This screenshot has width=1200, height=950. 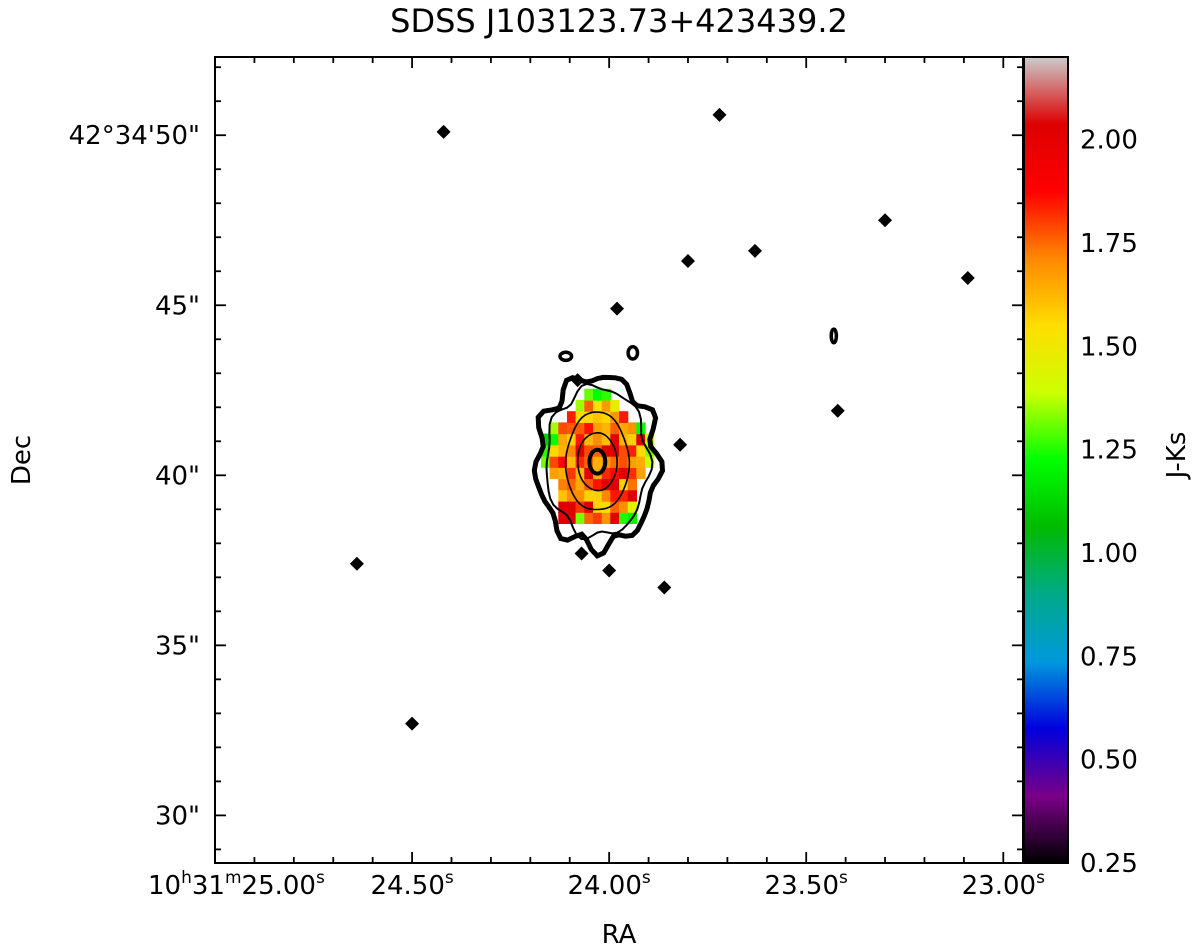 I want to click on colorbar, so click(x=1046, y=460).